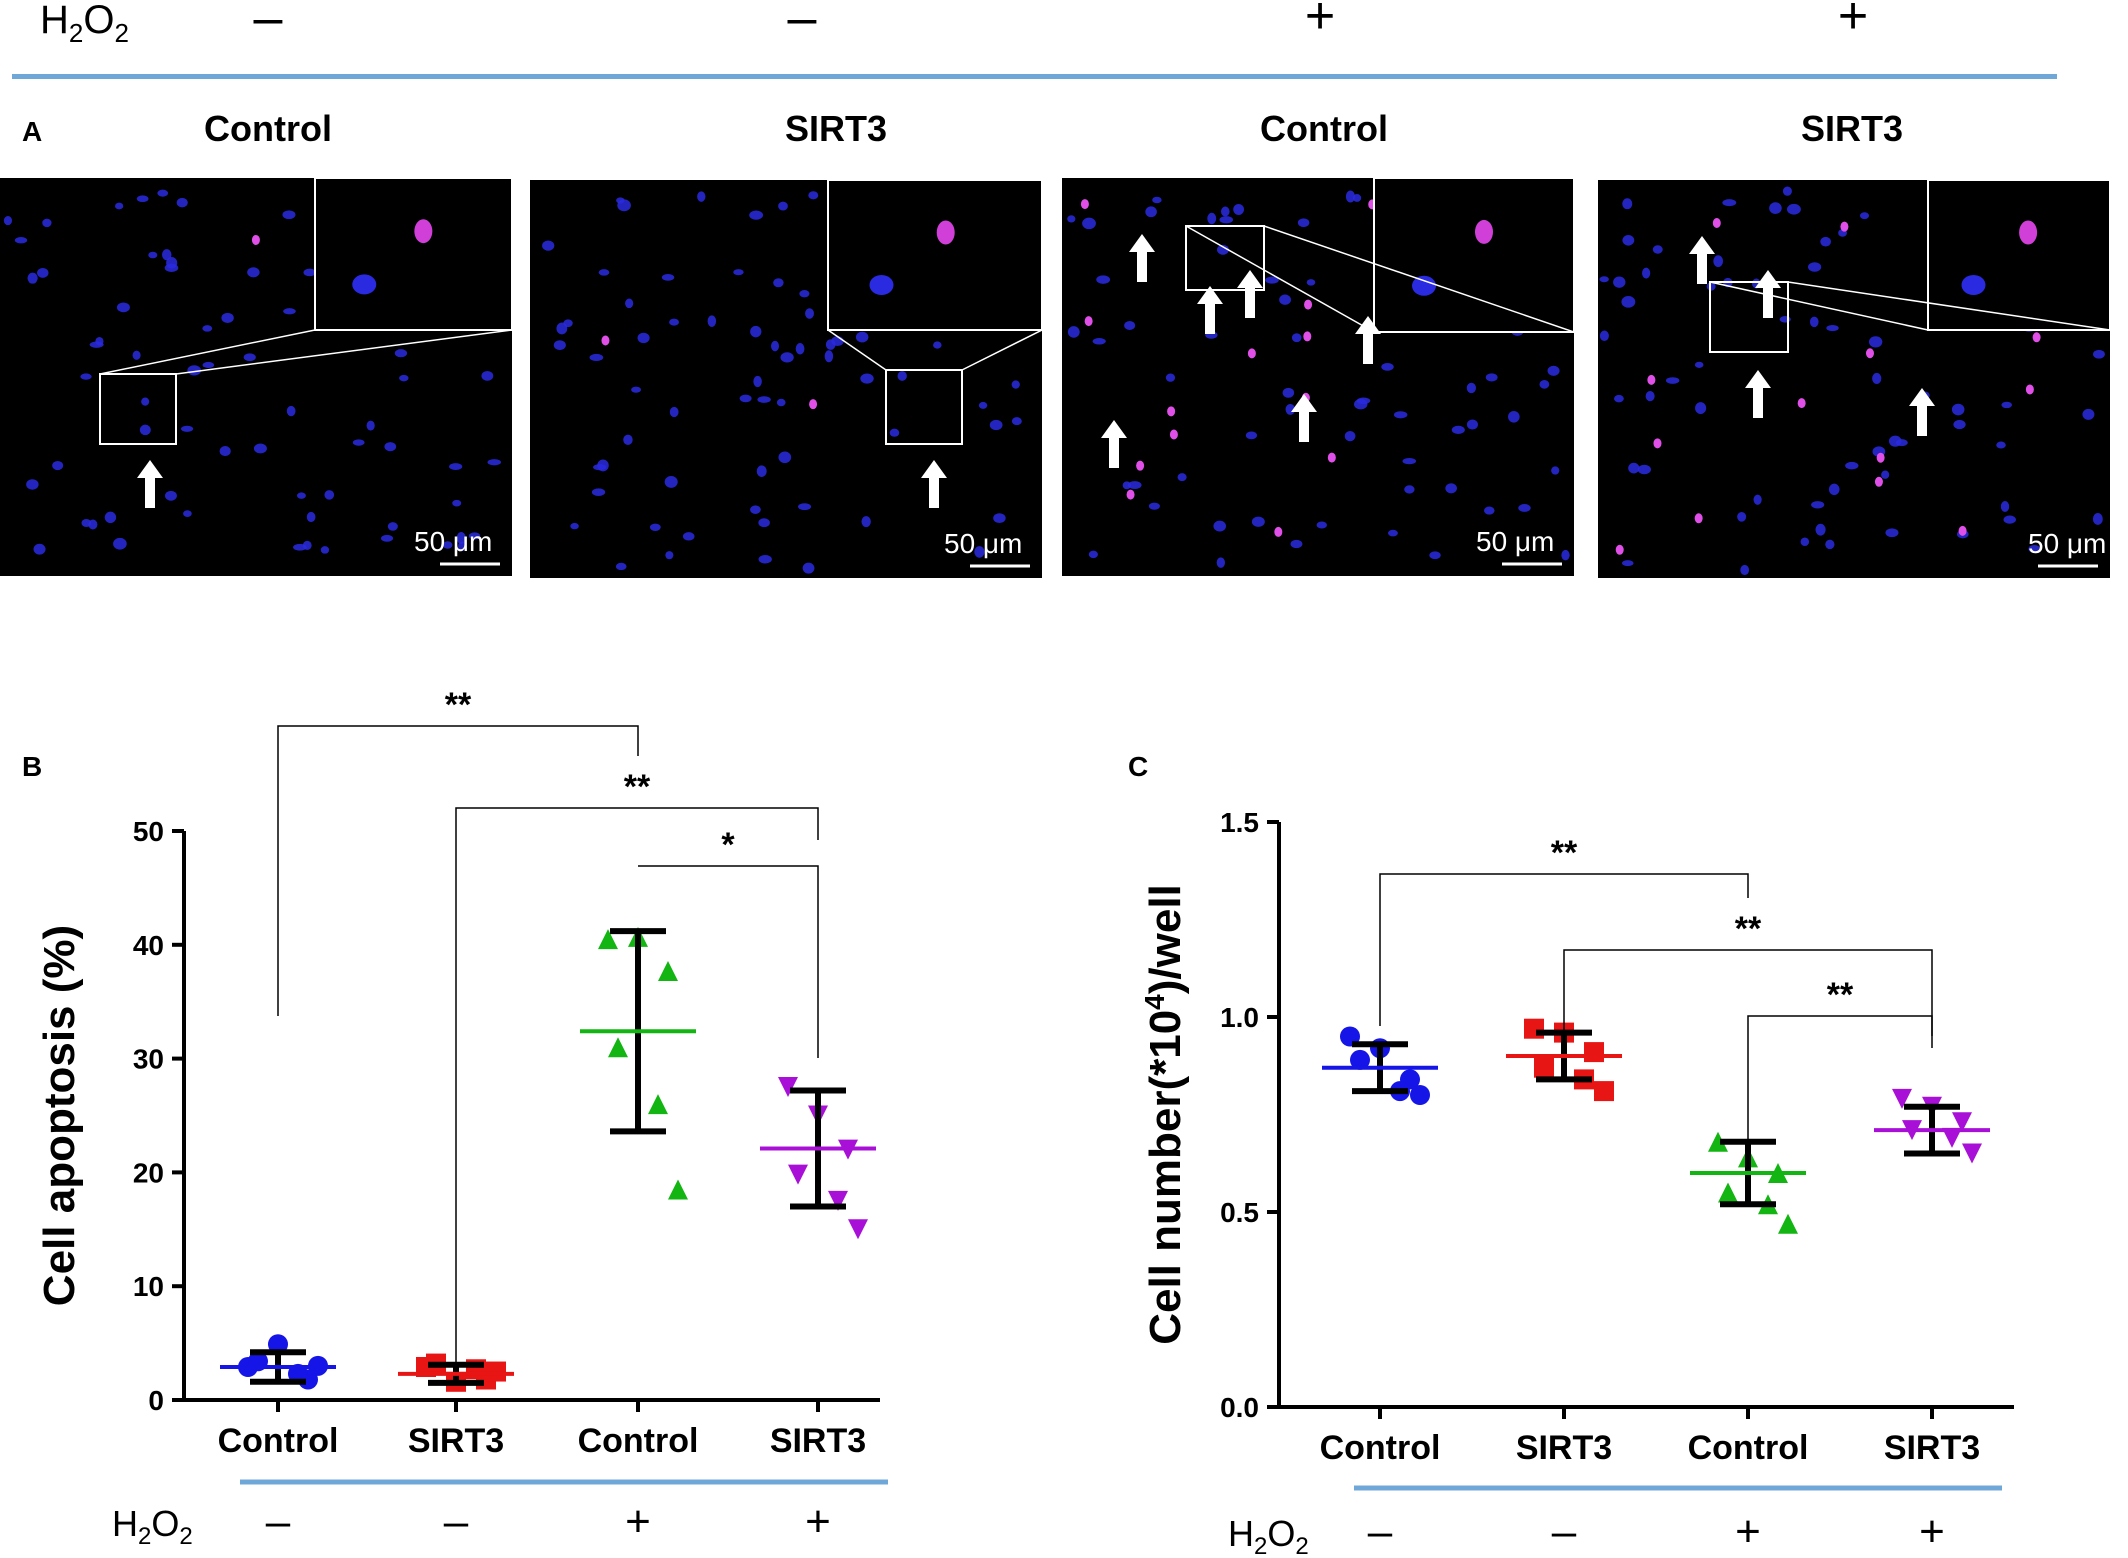 The image size is (2128, 1558). I want to click on arrow-shaft, so click(1702, 267).